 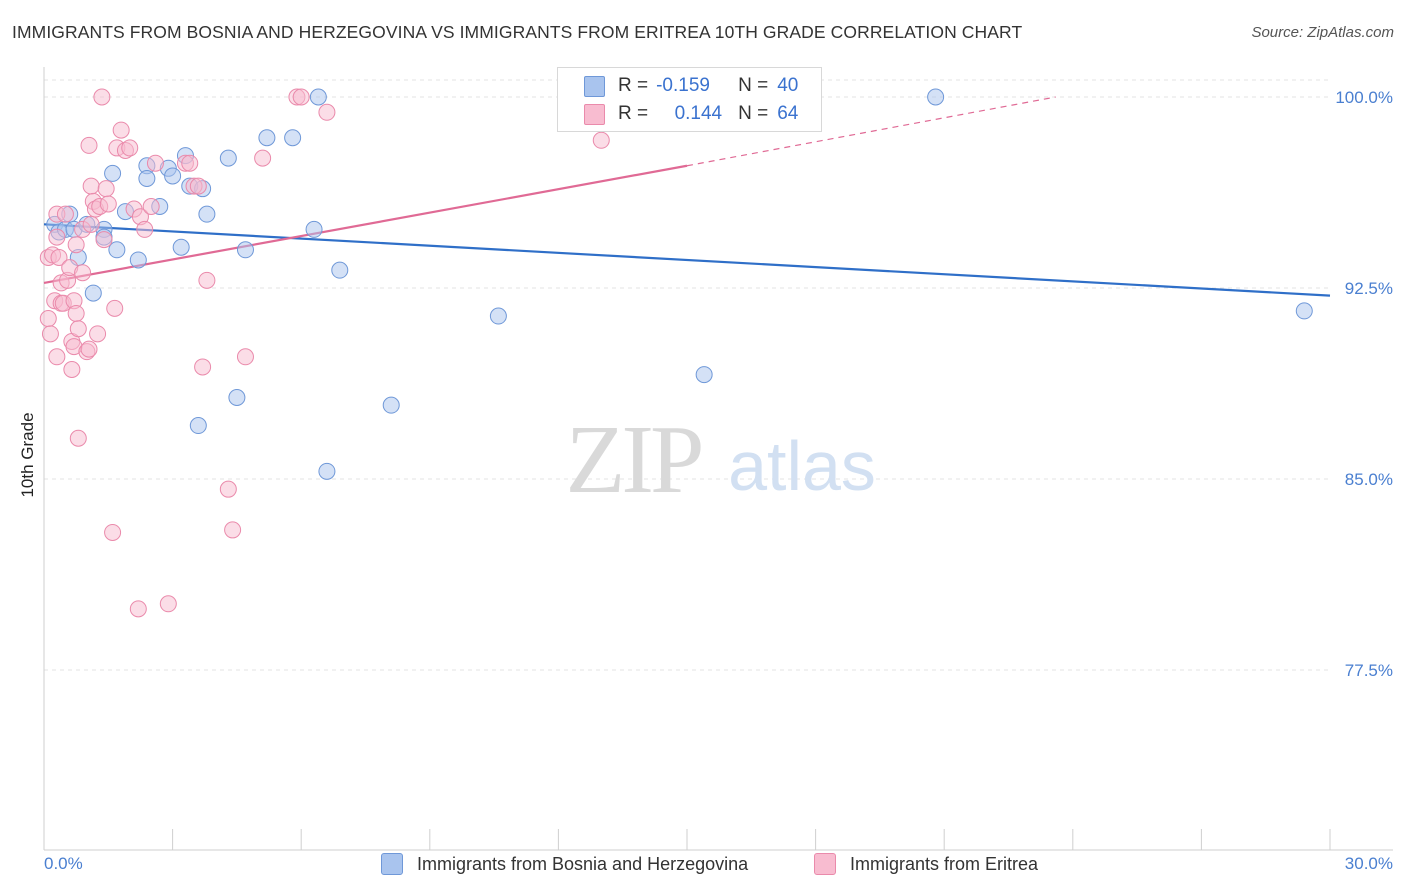 What do you see at coordinates (1364, 97) in the screenshot?
I see `y-tick-label: 100.0%` at bounding box center [1364, 97].